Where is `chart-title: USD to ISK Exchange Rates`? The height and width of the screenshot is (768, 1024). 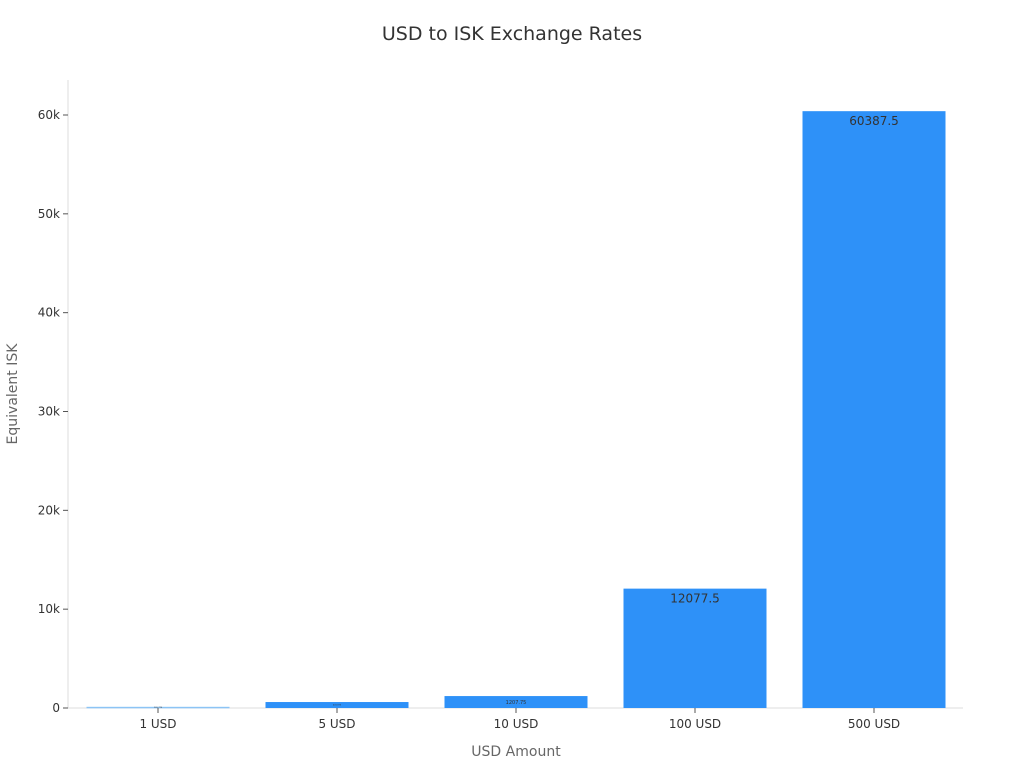
chart-title: USD to ISK Exchange Rates is located at coordinates (512, 34).